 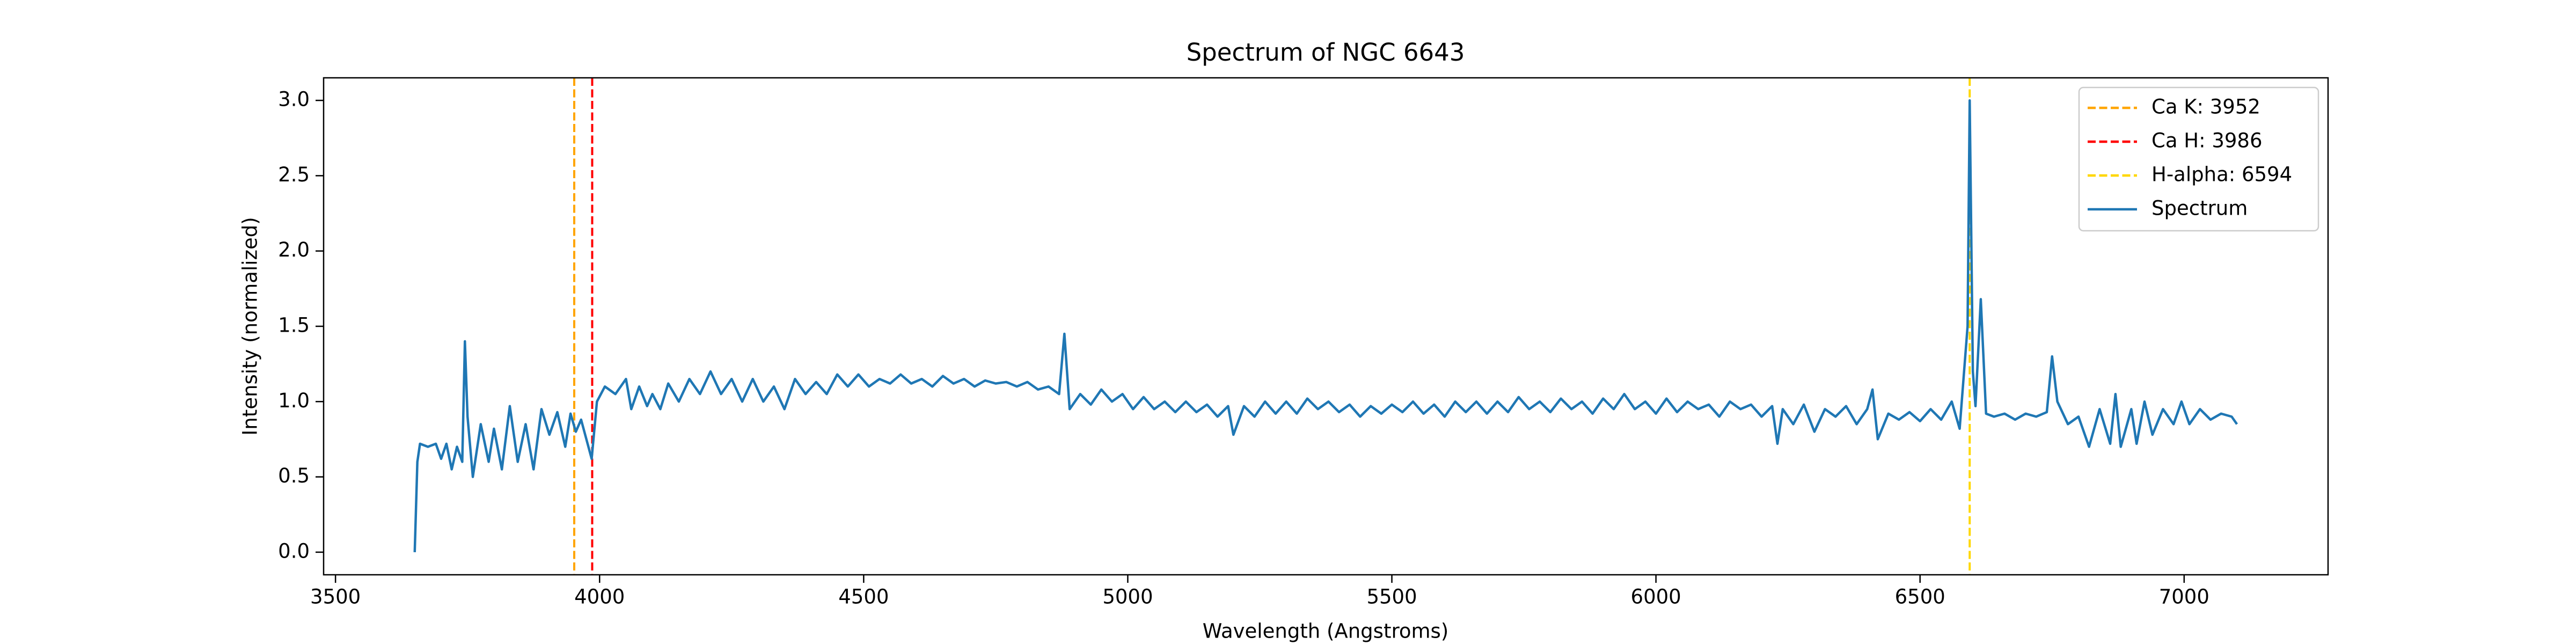 I want to click on x-tick-label: 6000, so click(x=1656, y=597).